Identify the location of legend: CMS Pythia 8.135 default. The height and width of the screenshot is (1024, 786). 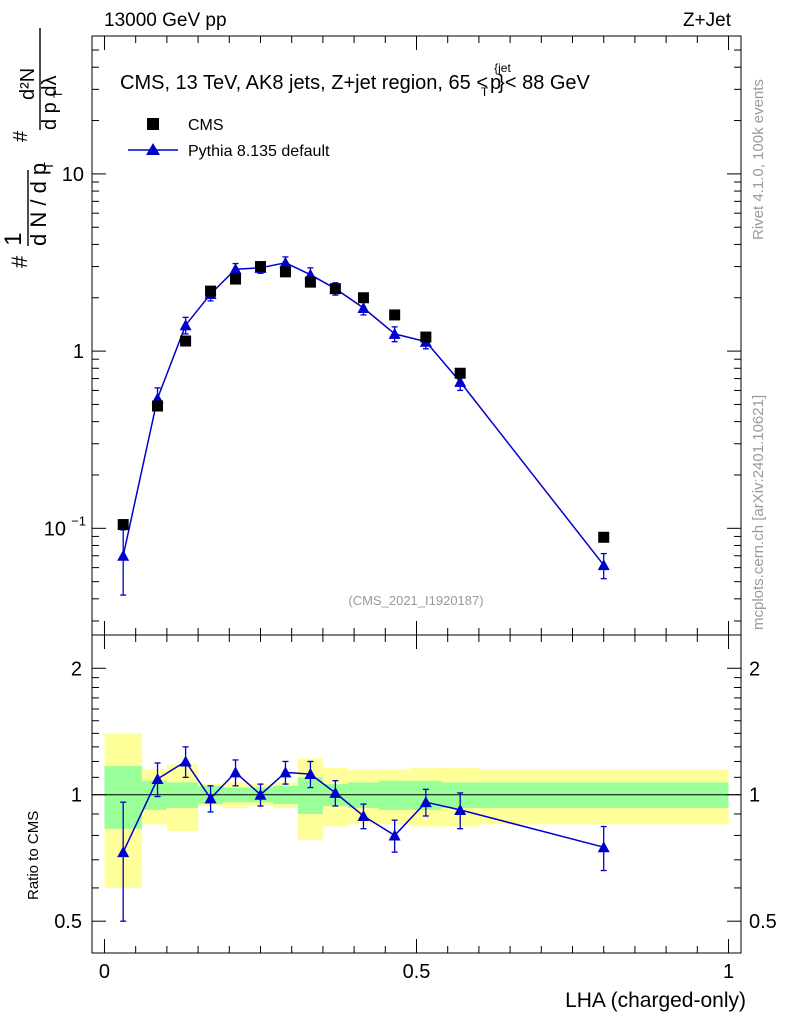
(229, 138).